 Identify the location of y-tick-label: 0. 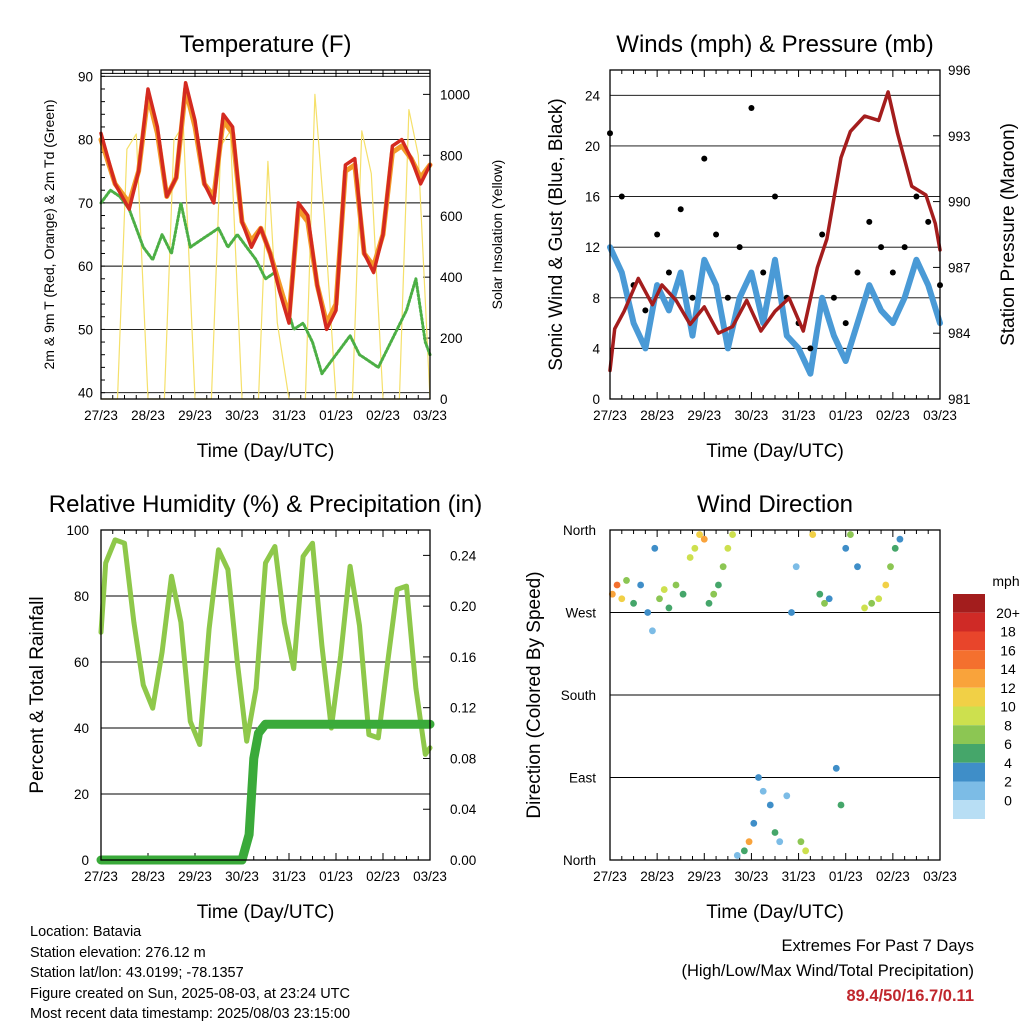
(85, 860).